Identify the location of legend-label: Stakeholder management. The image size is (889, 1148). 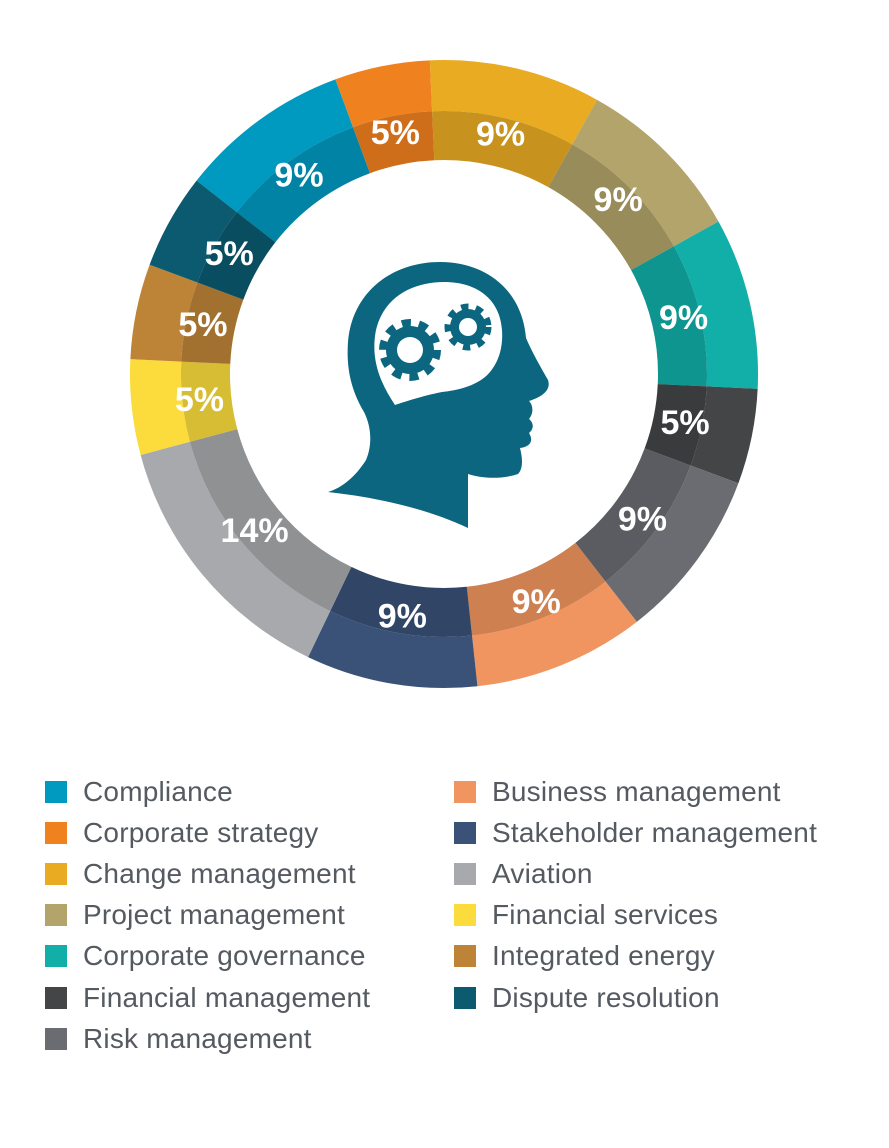
(655, 832).